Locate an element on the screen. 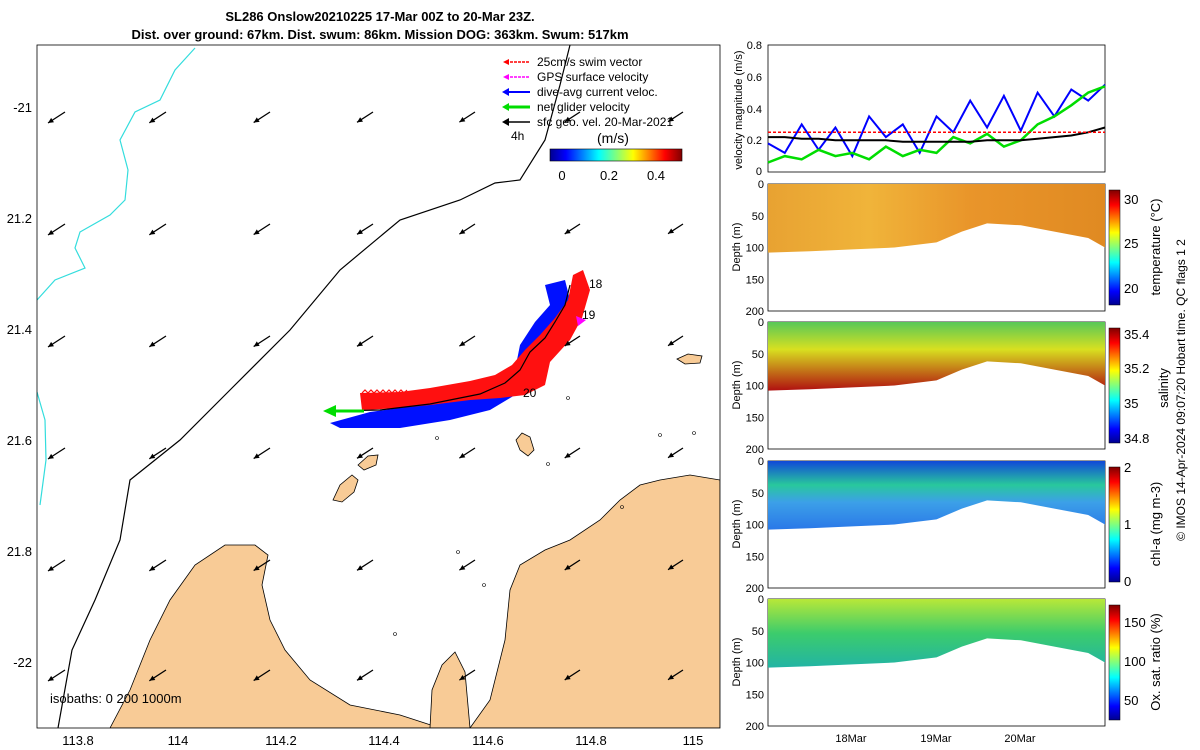 Image resolution: width=1200 pixels, height=750 pixels. legend-gps-velocity: GPS surface velocity is located at coordinates (592, 77).